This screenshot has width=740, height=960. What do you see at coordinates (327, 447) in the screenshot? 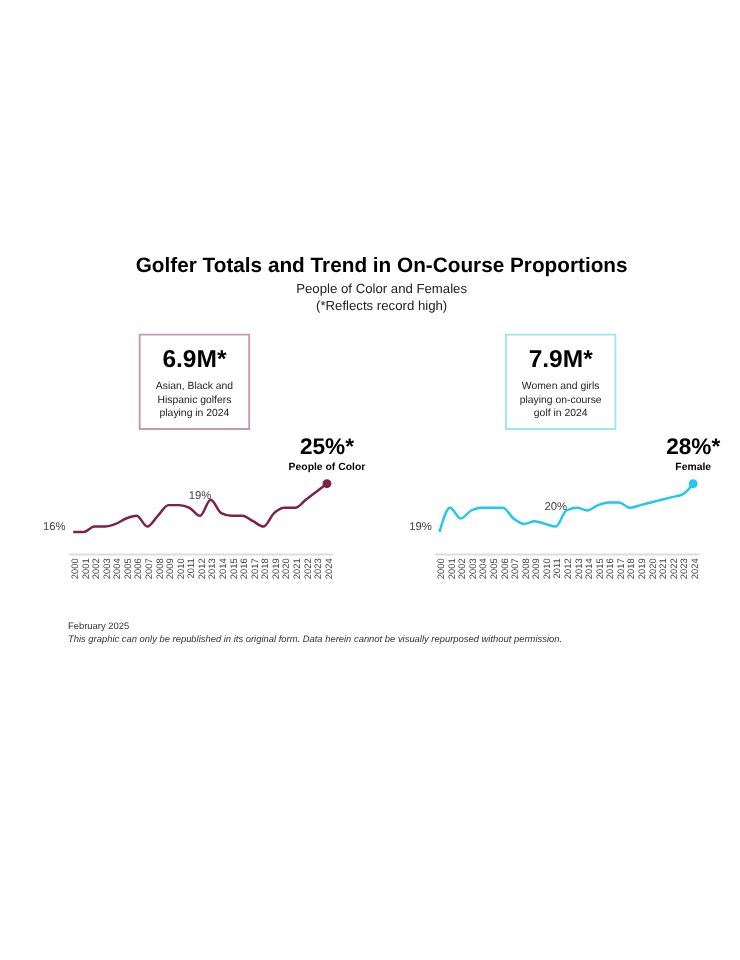
I see `data-label: 25%*` at bounding box center [327, 447].